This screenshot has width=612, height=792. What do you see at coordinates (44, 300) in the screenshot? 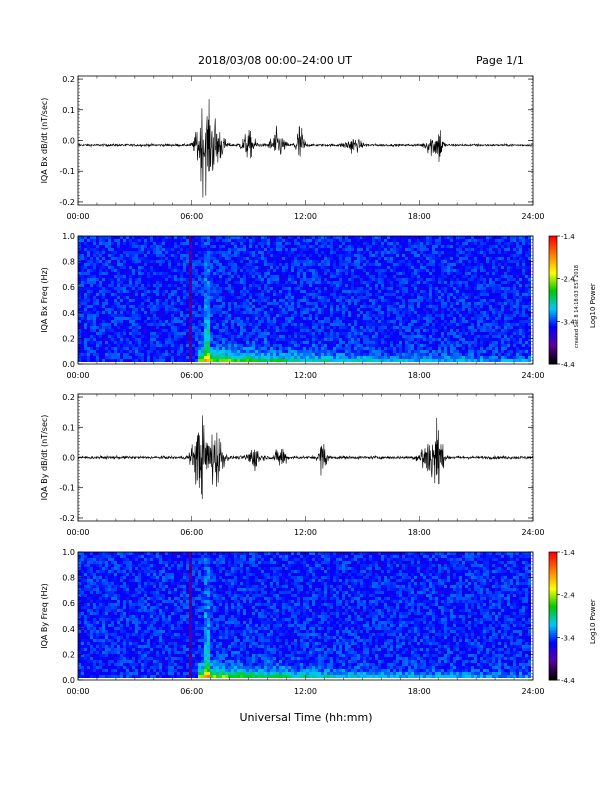
I see `y-axis-label: IQA Bx Freq (Hz)` at bounding box center [44, 300].